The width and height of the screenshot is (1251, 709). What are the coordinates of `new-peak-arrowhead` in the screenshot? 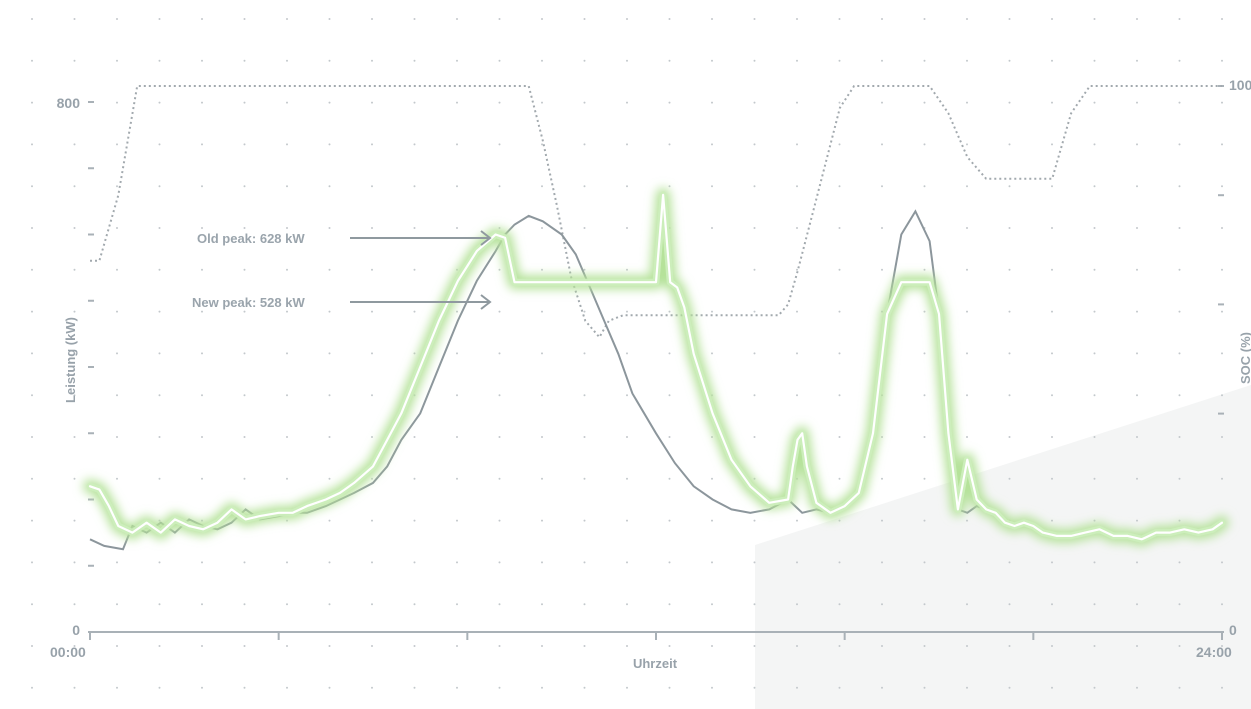 It's located at (486, 302).